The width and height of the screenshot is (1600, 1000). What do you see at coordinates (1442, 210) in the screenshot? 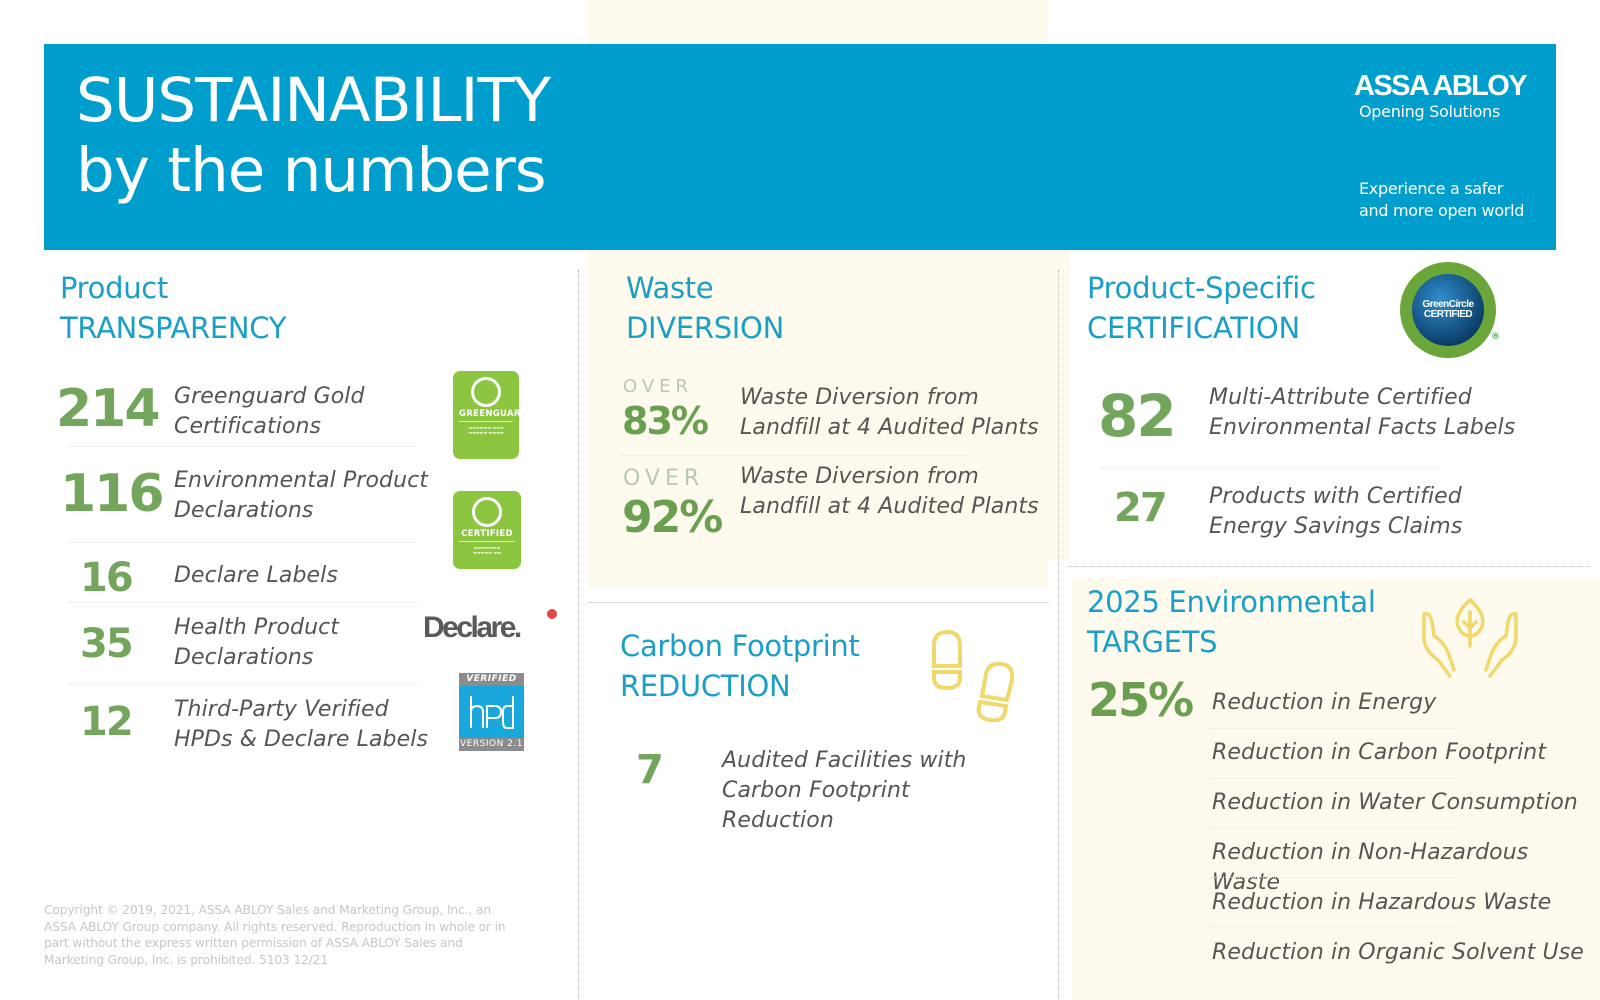
I see `tagline-line-2: and more open world` at bounding box center [1442, 210].